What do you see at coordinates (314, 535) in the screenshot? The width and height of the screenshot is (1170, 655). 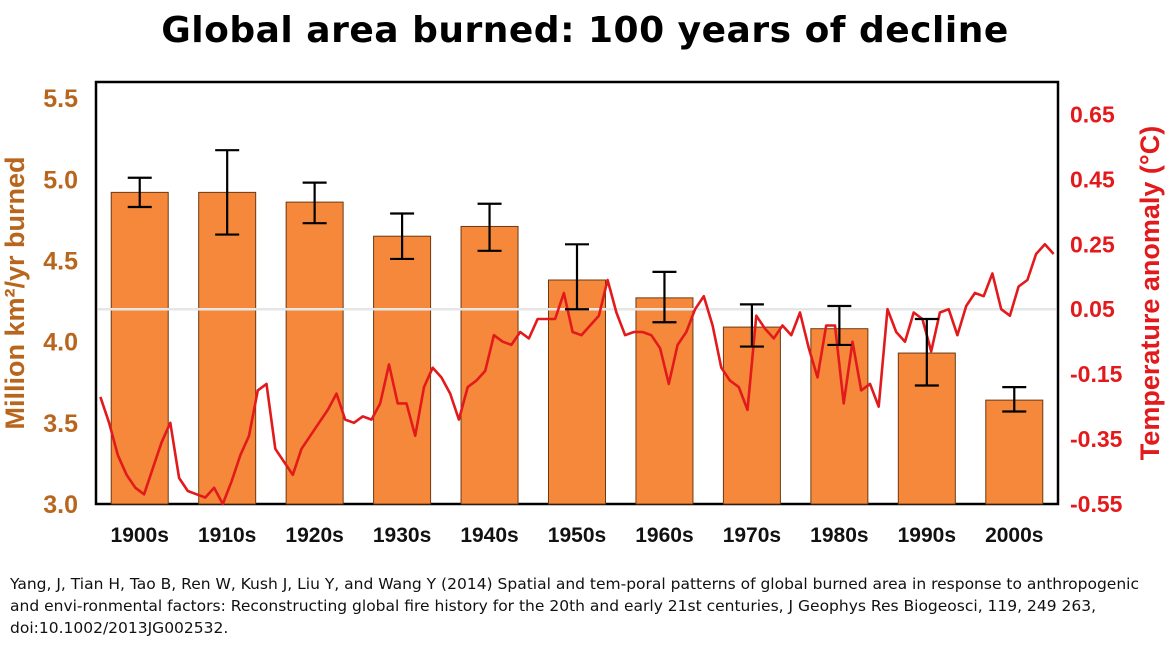 I see `x-tick-label: 1920s` at bounding box center [314, 535].